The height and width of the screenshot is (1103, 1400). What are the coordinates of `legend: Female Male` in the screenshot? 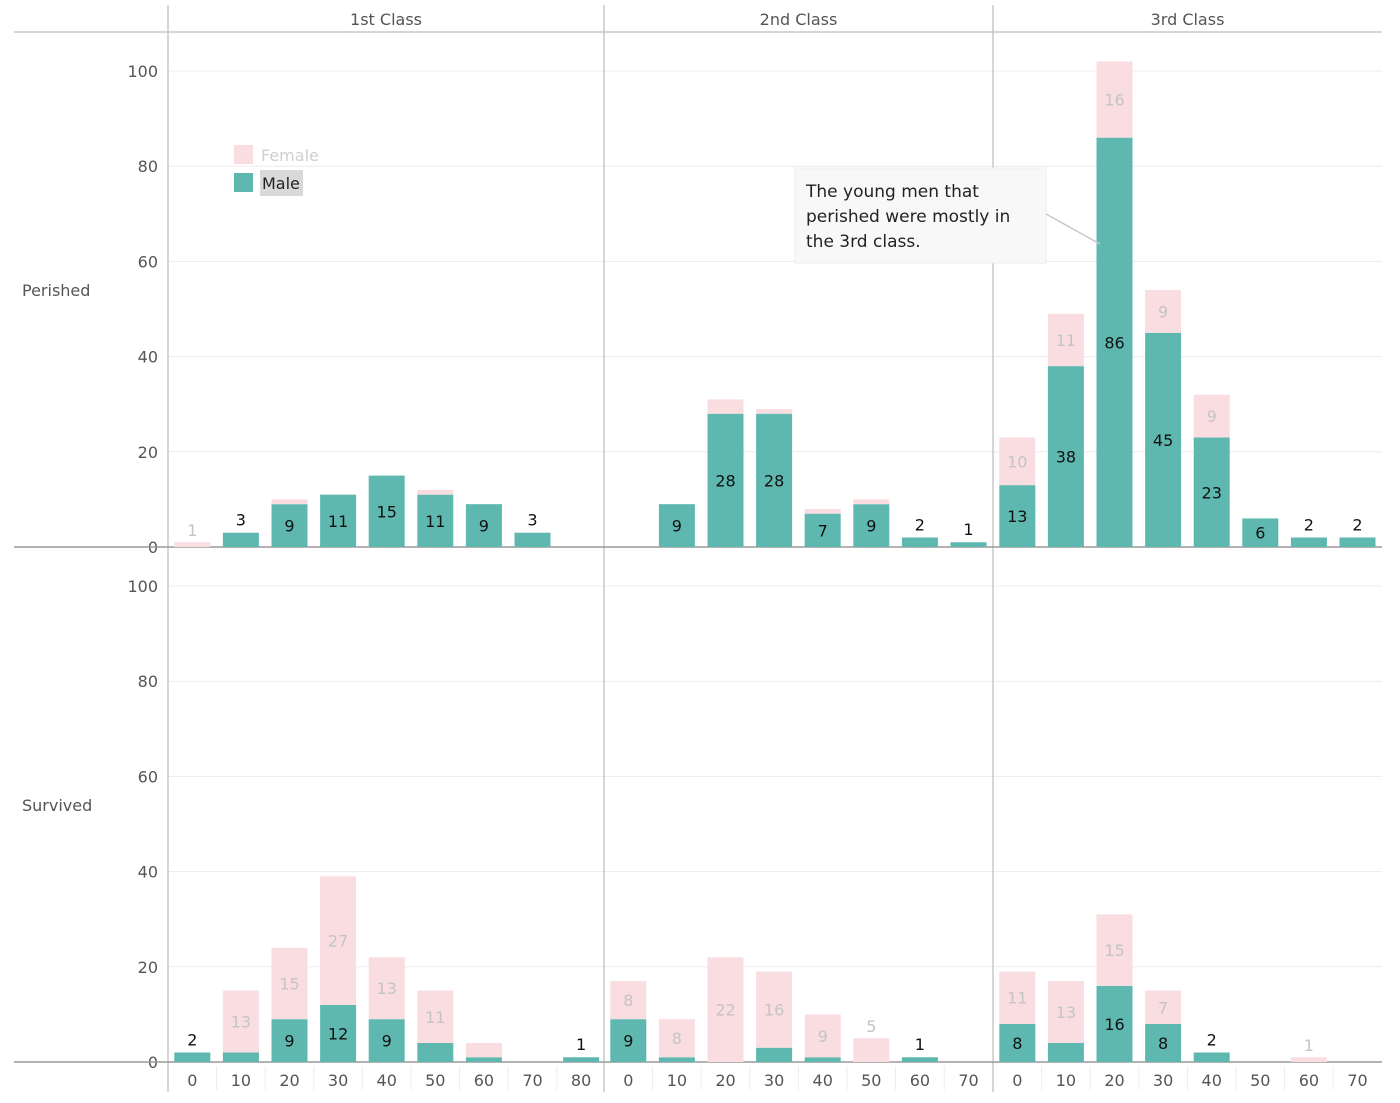 It's located at (276, 170).